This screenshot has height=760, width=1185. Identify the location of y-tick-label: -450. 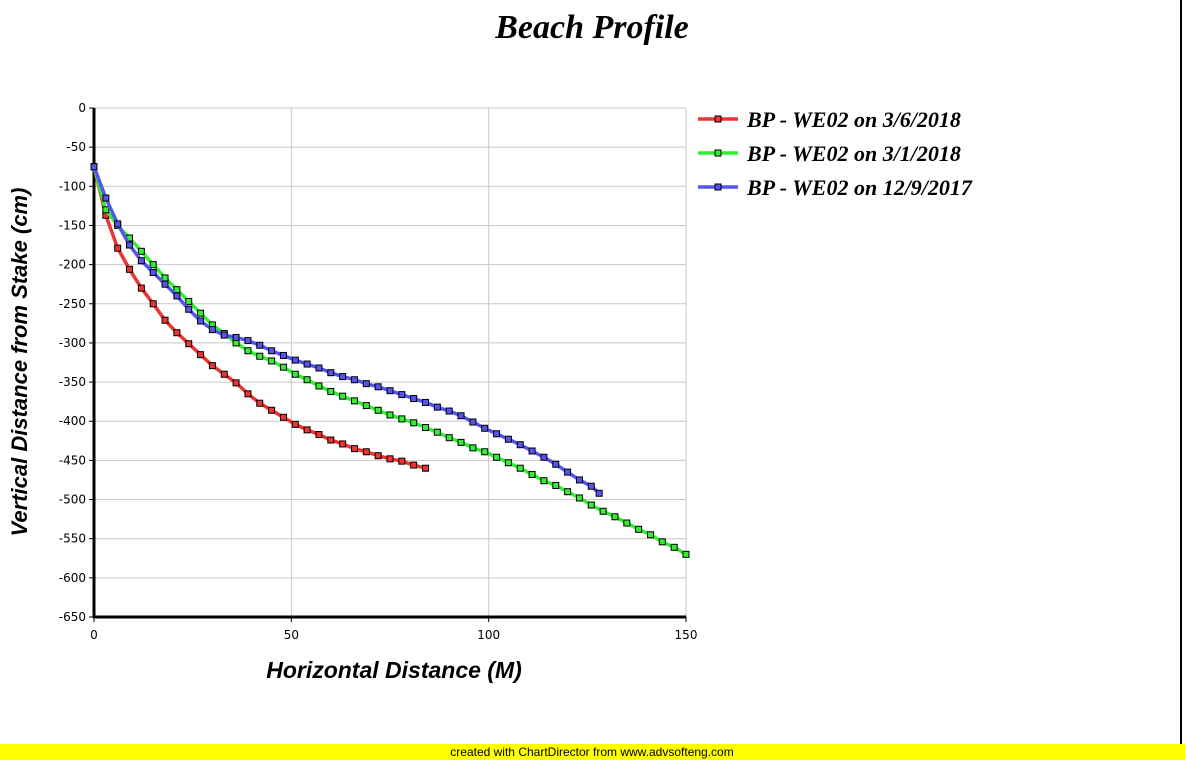
(72, 460).